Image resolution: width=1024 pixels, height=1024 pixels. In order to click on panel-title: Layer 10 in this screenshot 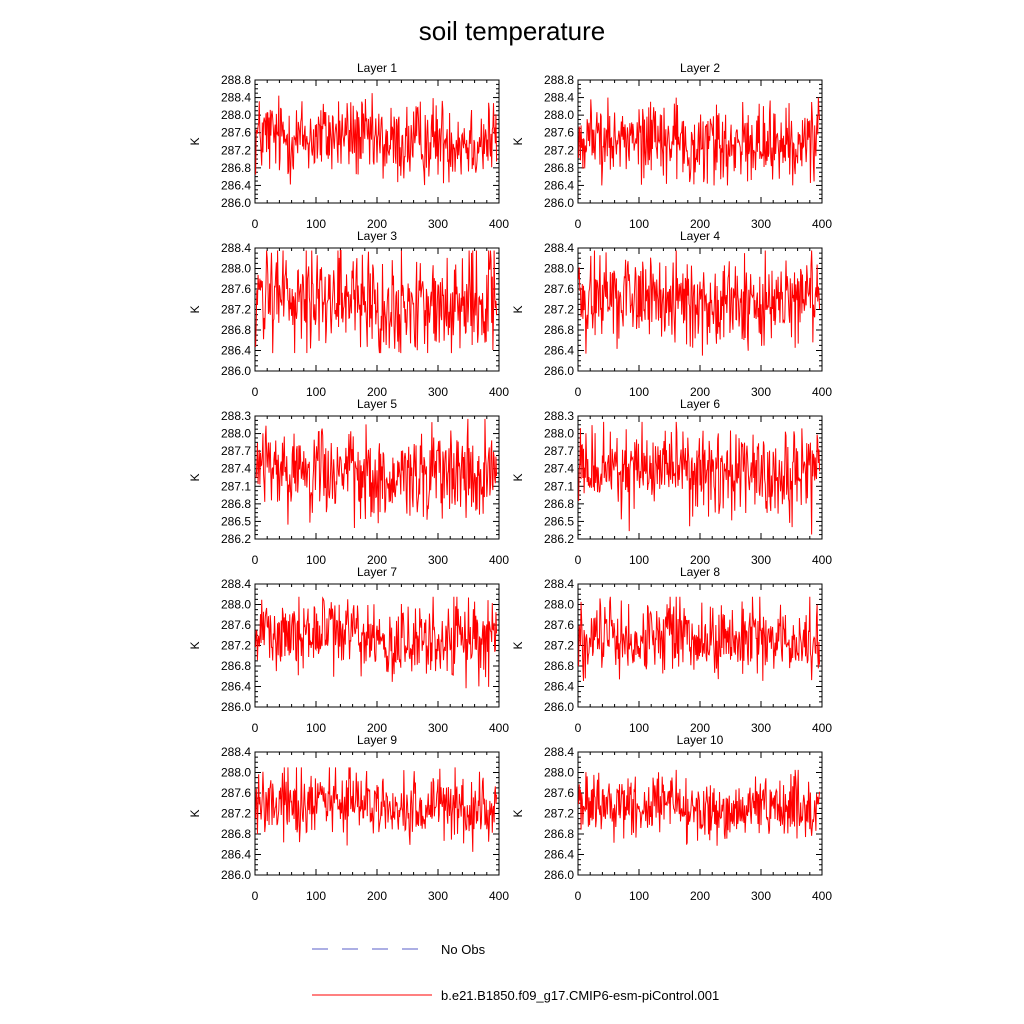, I will do `click(700, 740)`.